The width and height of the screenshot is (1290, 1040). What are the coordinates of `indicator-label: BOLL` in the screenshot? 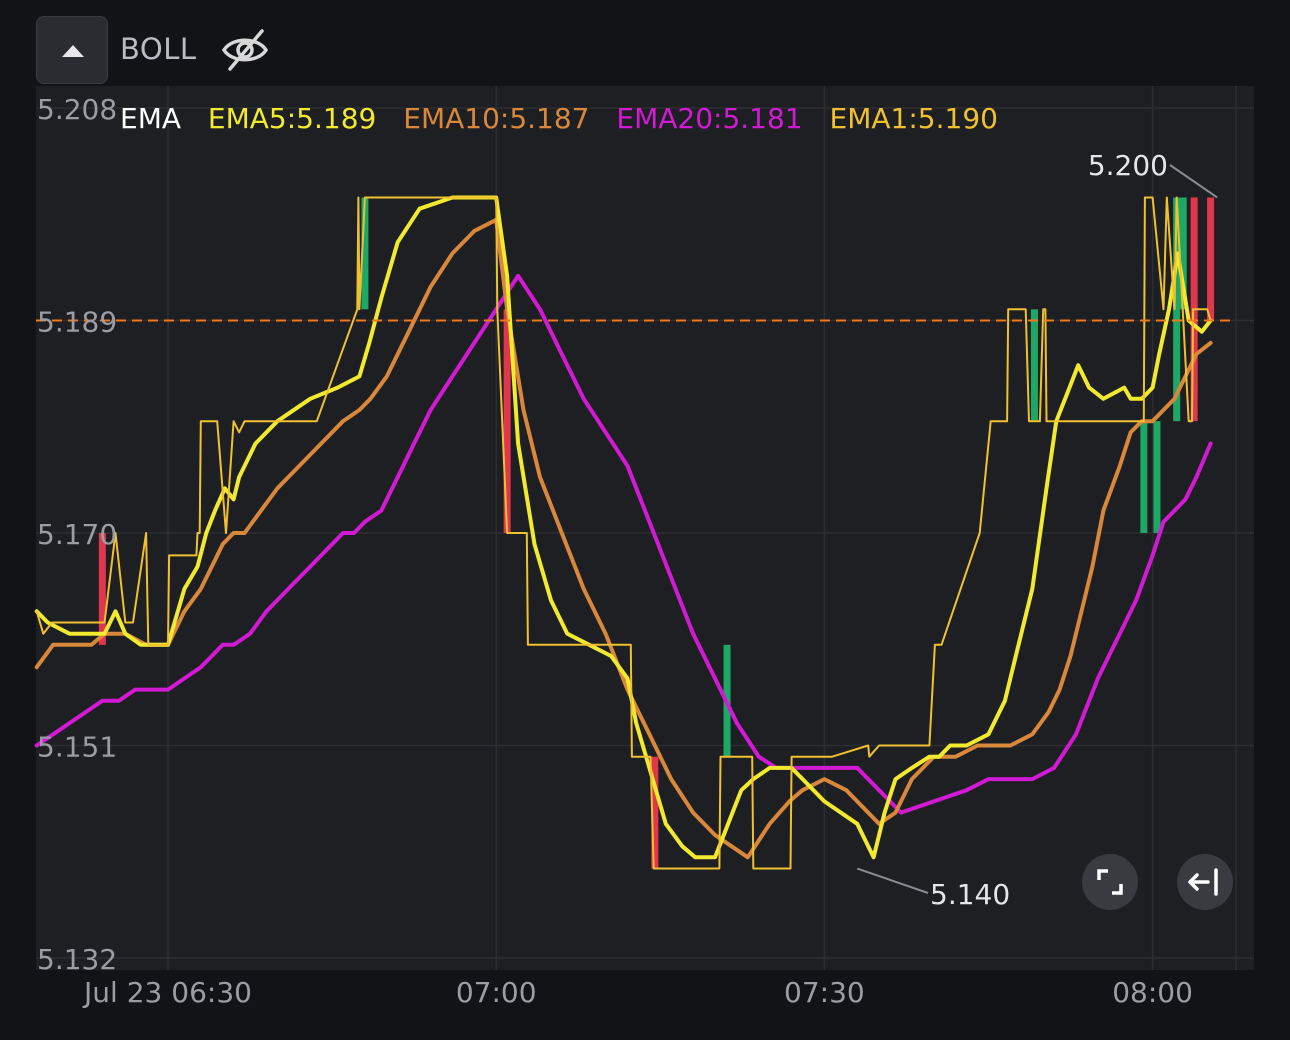 It's located at (158, 49).